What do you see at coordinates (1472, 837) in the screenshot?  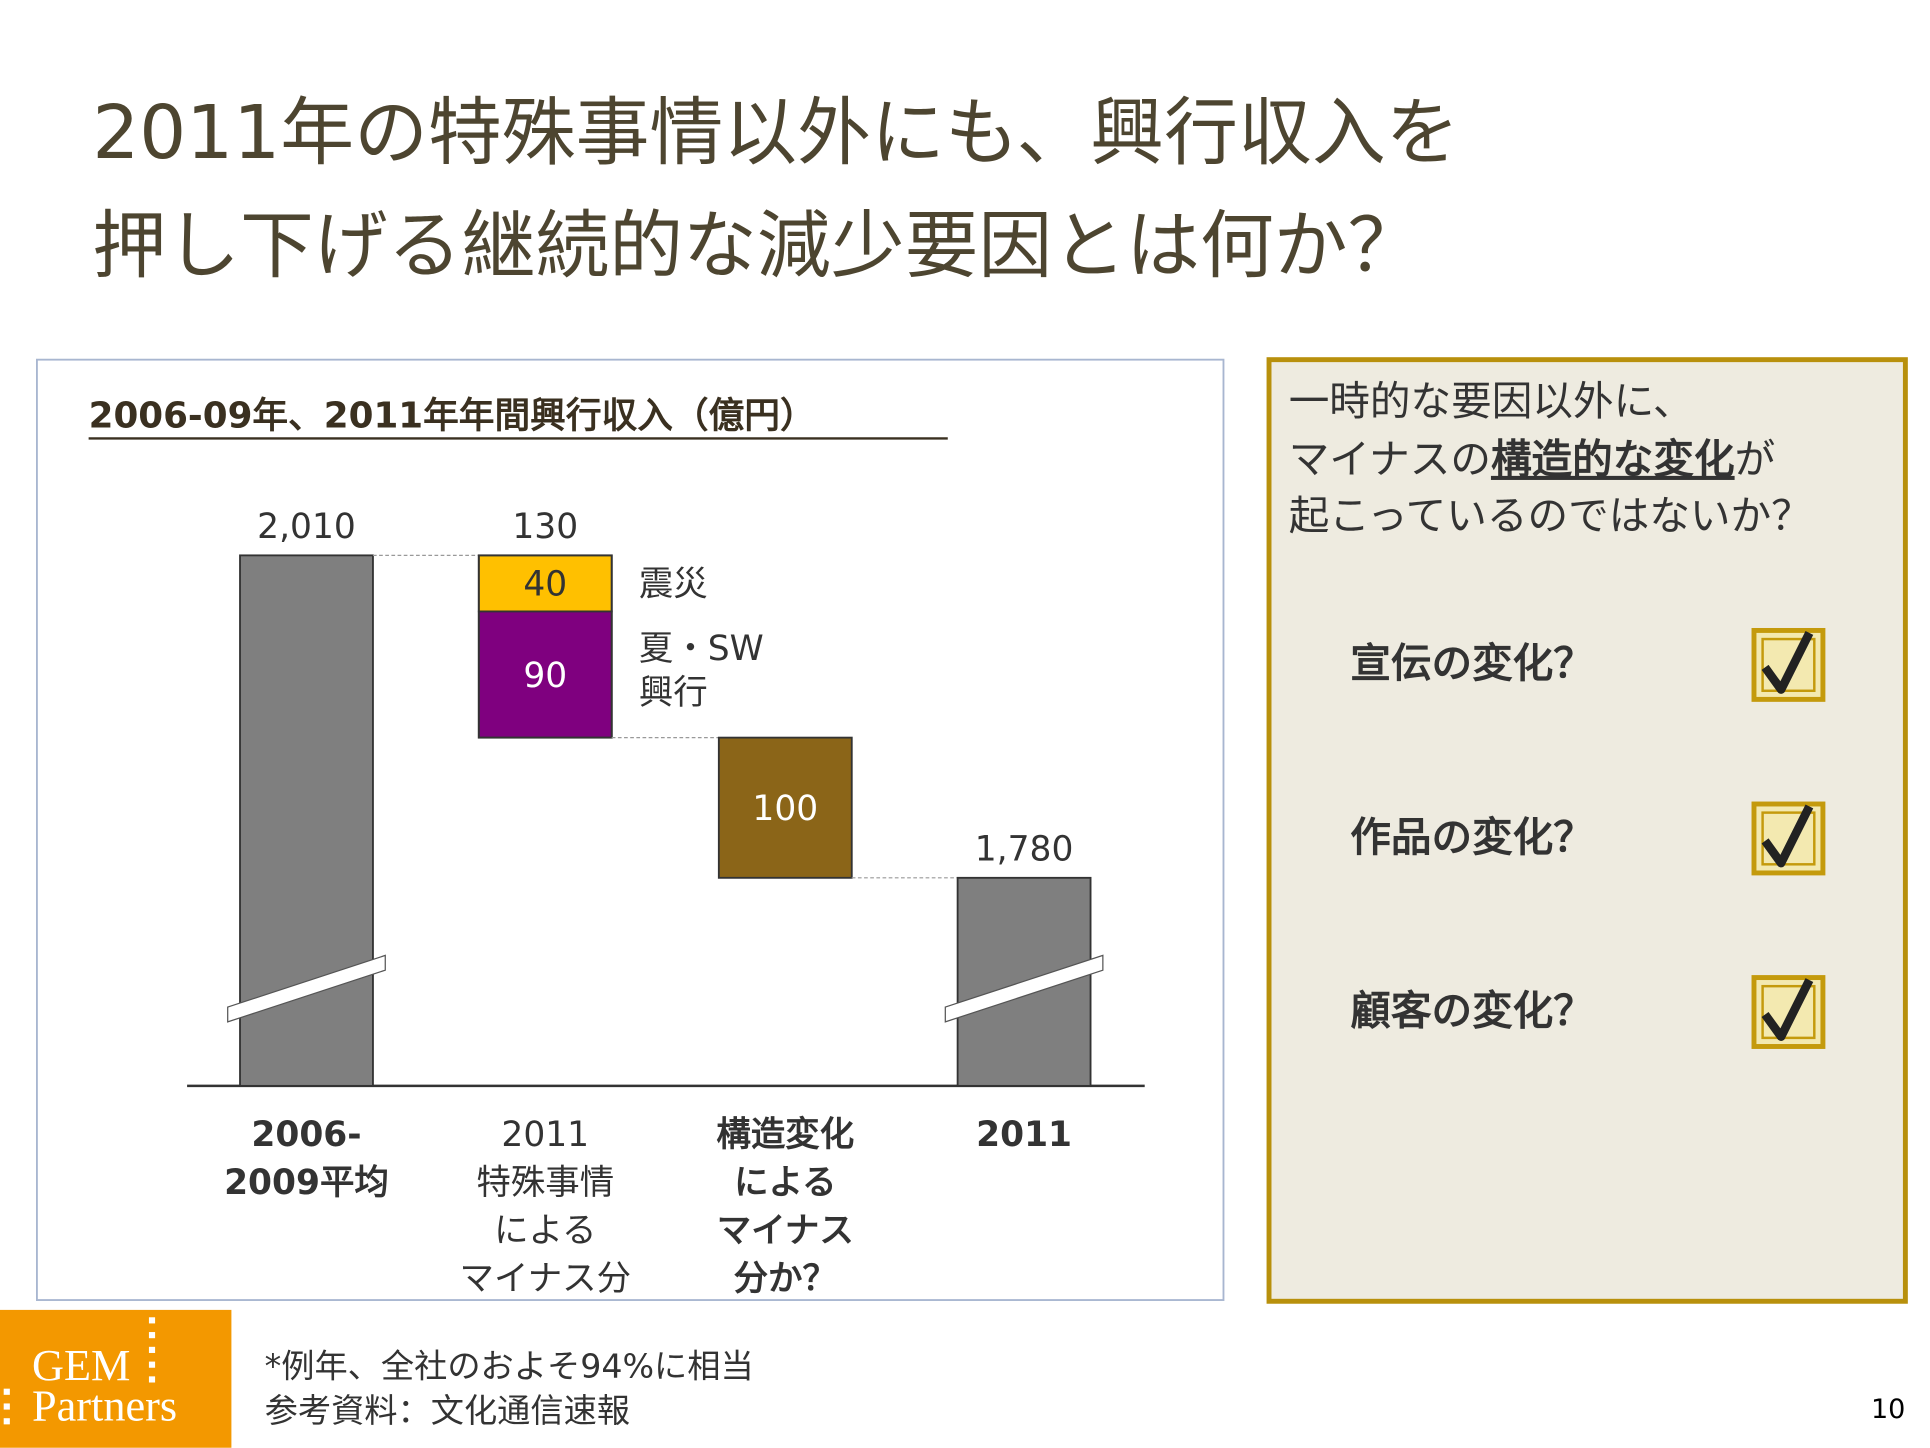 I see `checklist-item: 作品の変化？` at bounding box center [1472, 837].